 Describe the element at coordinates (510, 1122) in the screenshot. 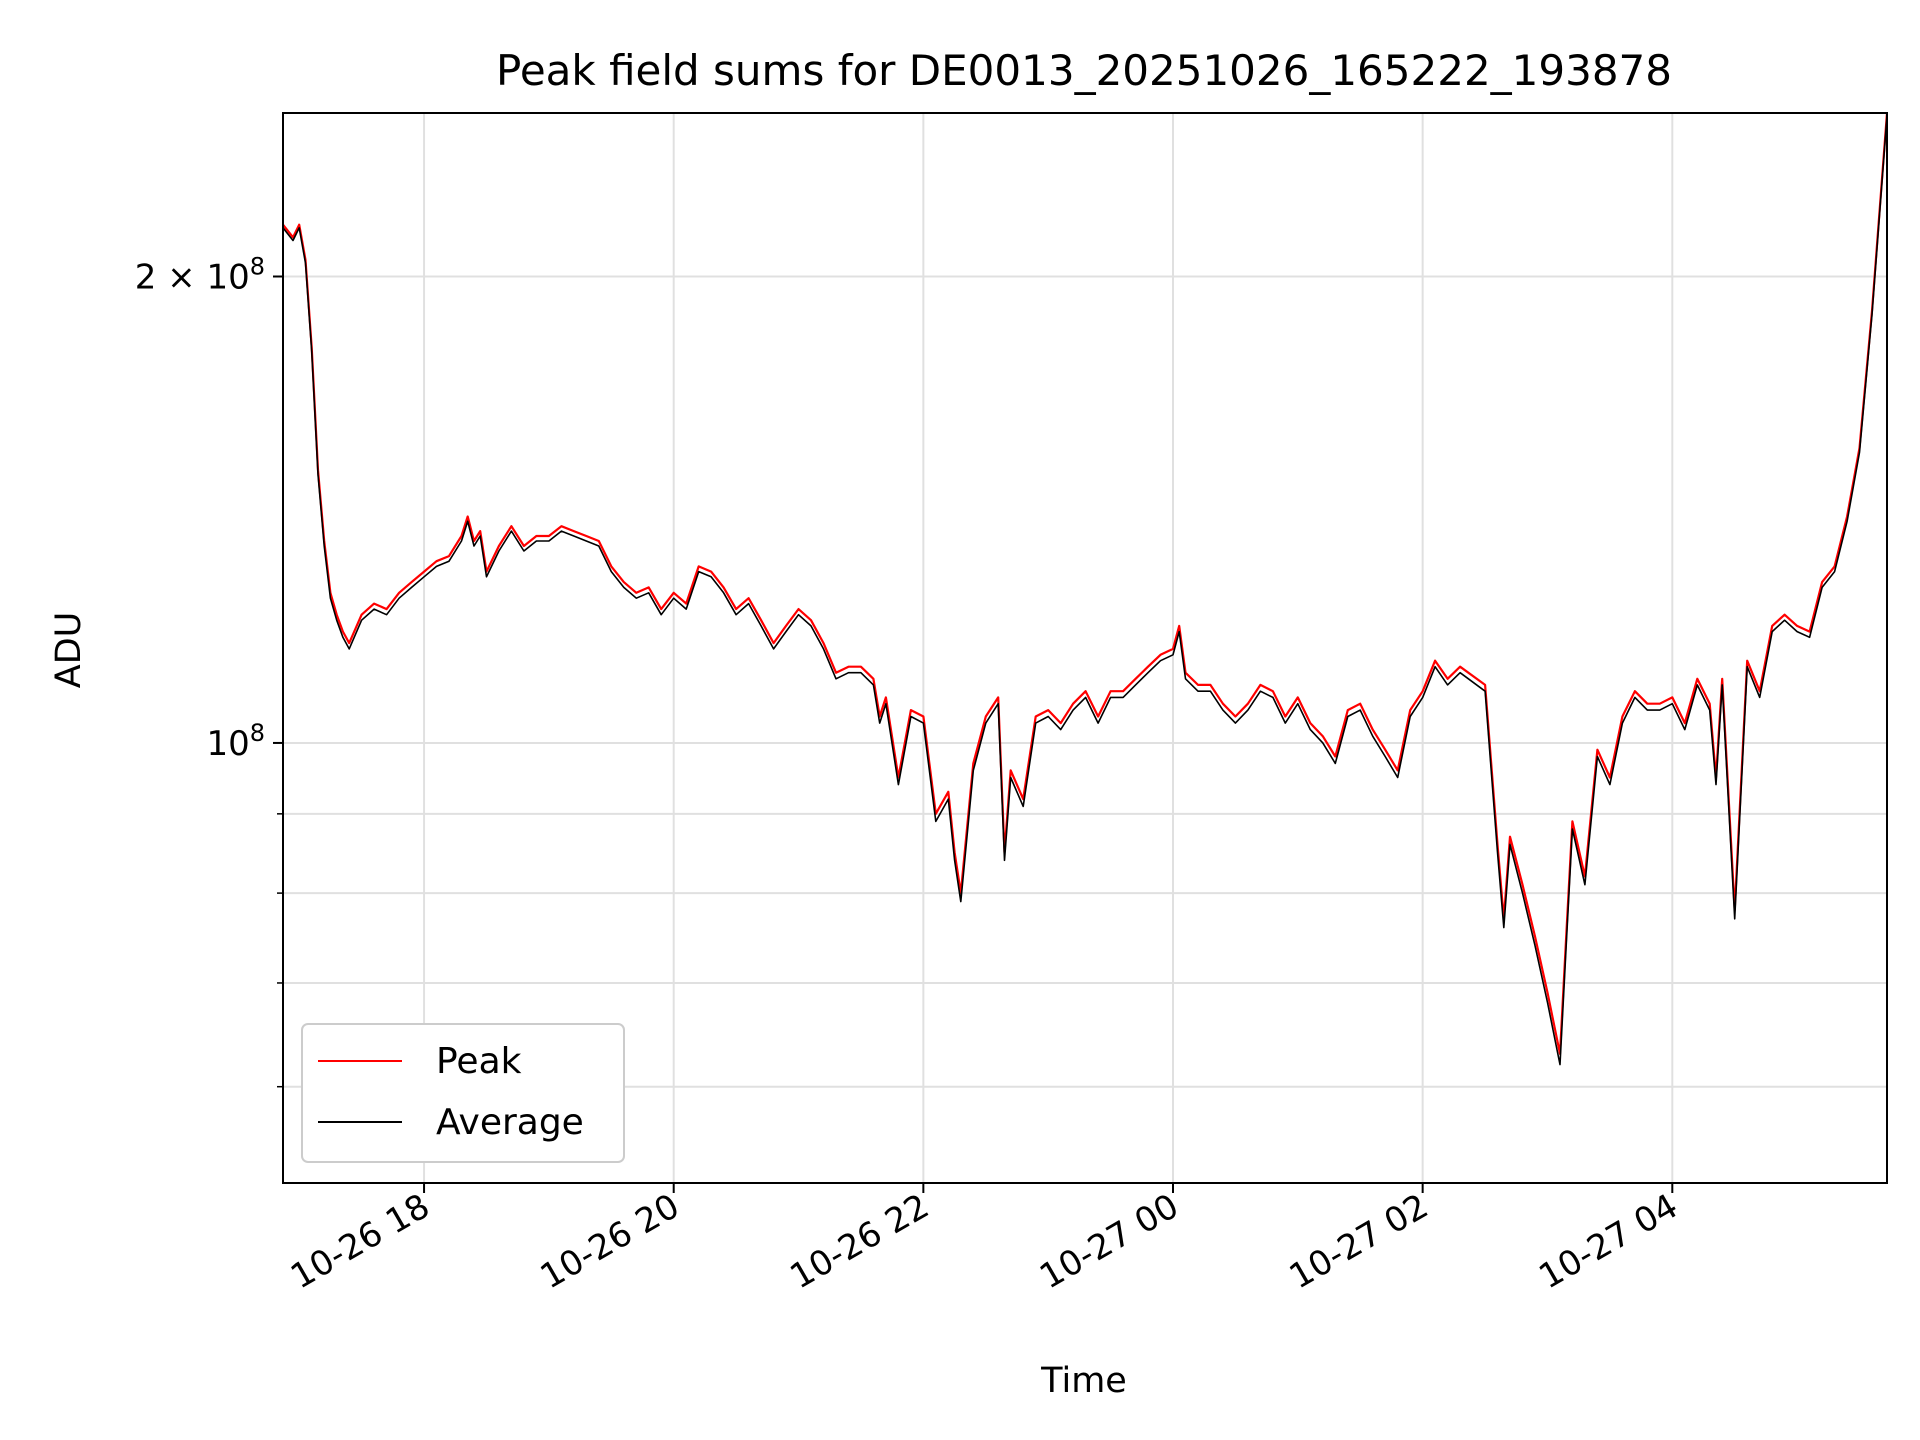

I see `legend-label-average: Average` at that location.